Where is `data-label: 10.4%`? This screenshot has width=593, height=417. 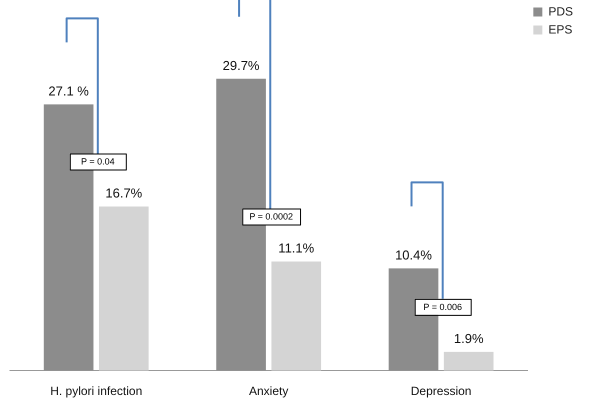 data-label: 10.4% is located at coordinates (413, 254).